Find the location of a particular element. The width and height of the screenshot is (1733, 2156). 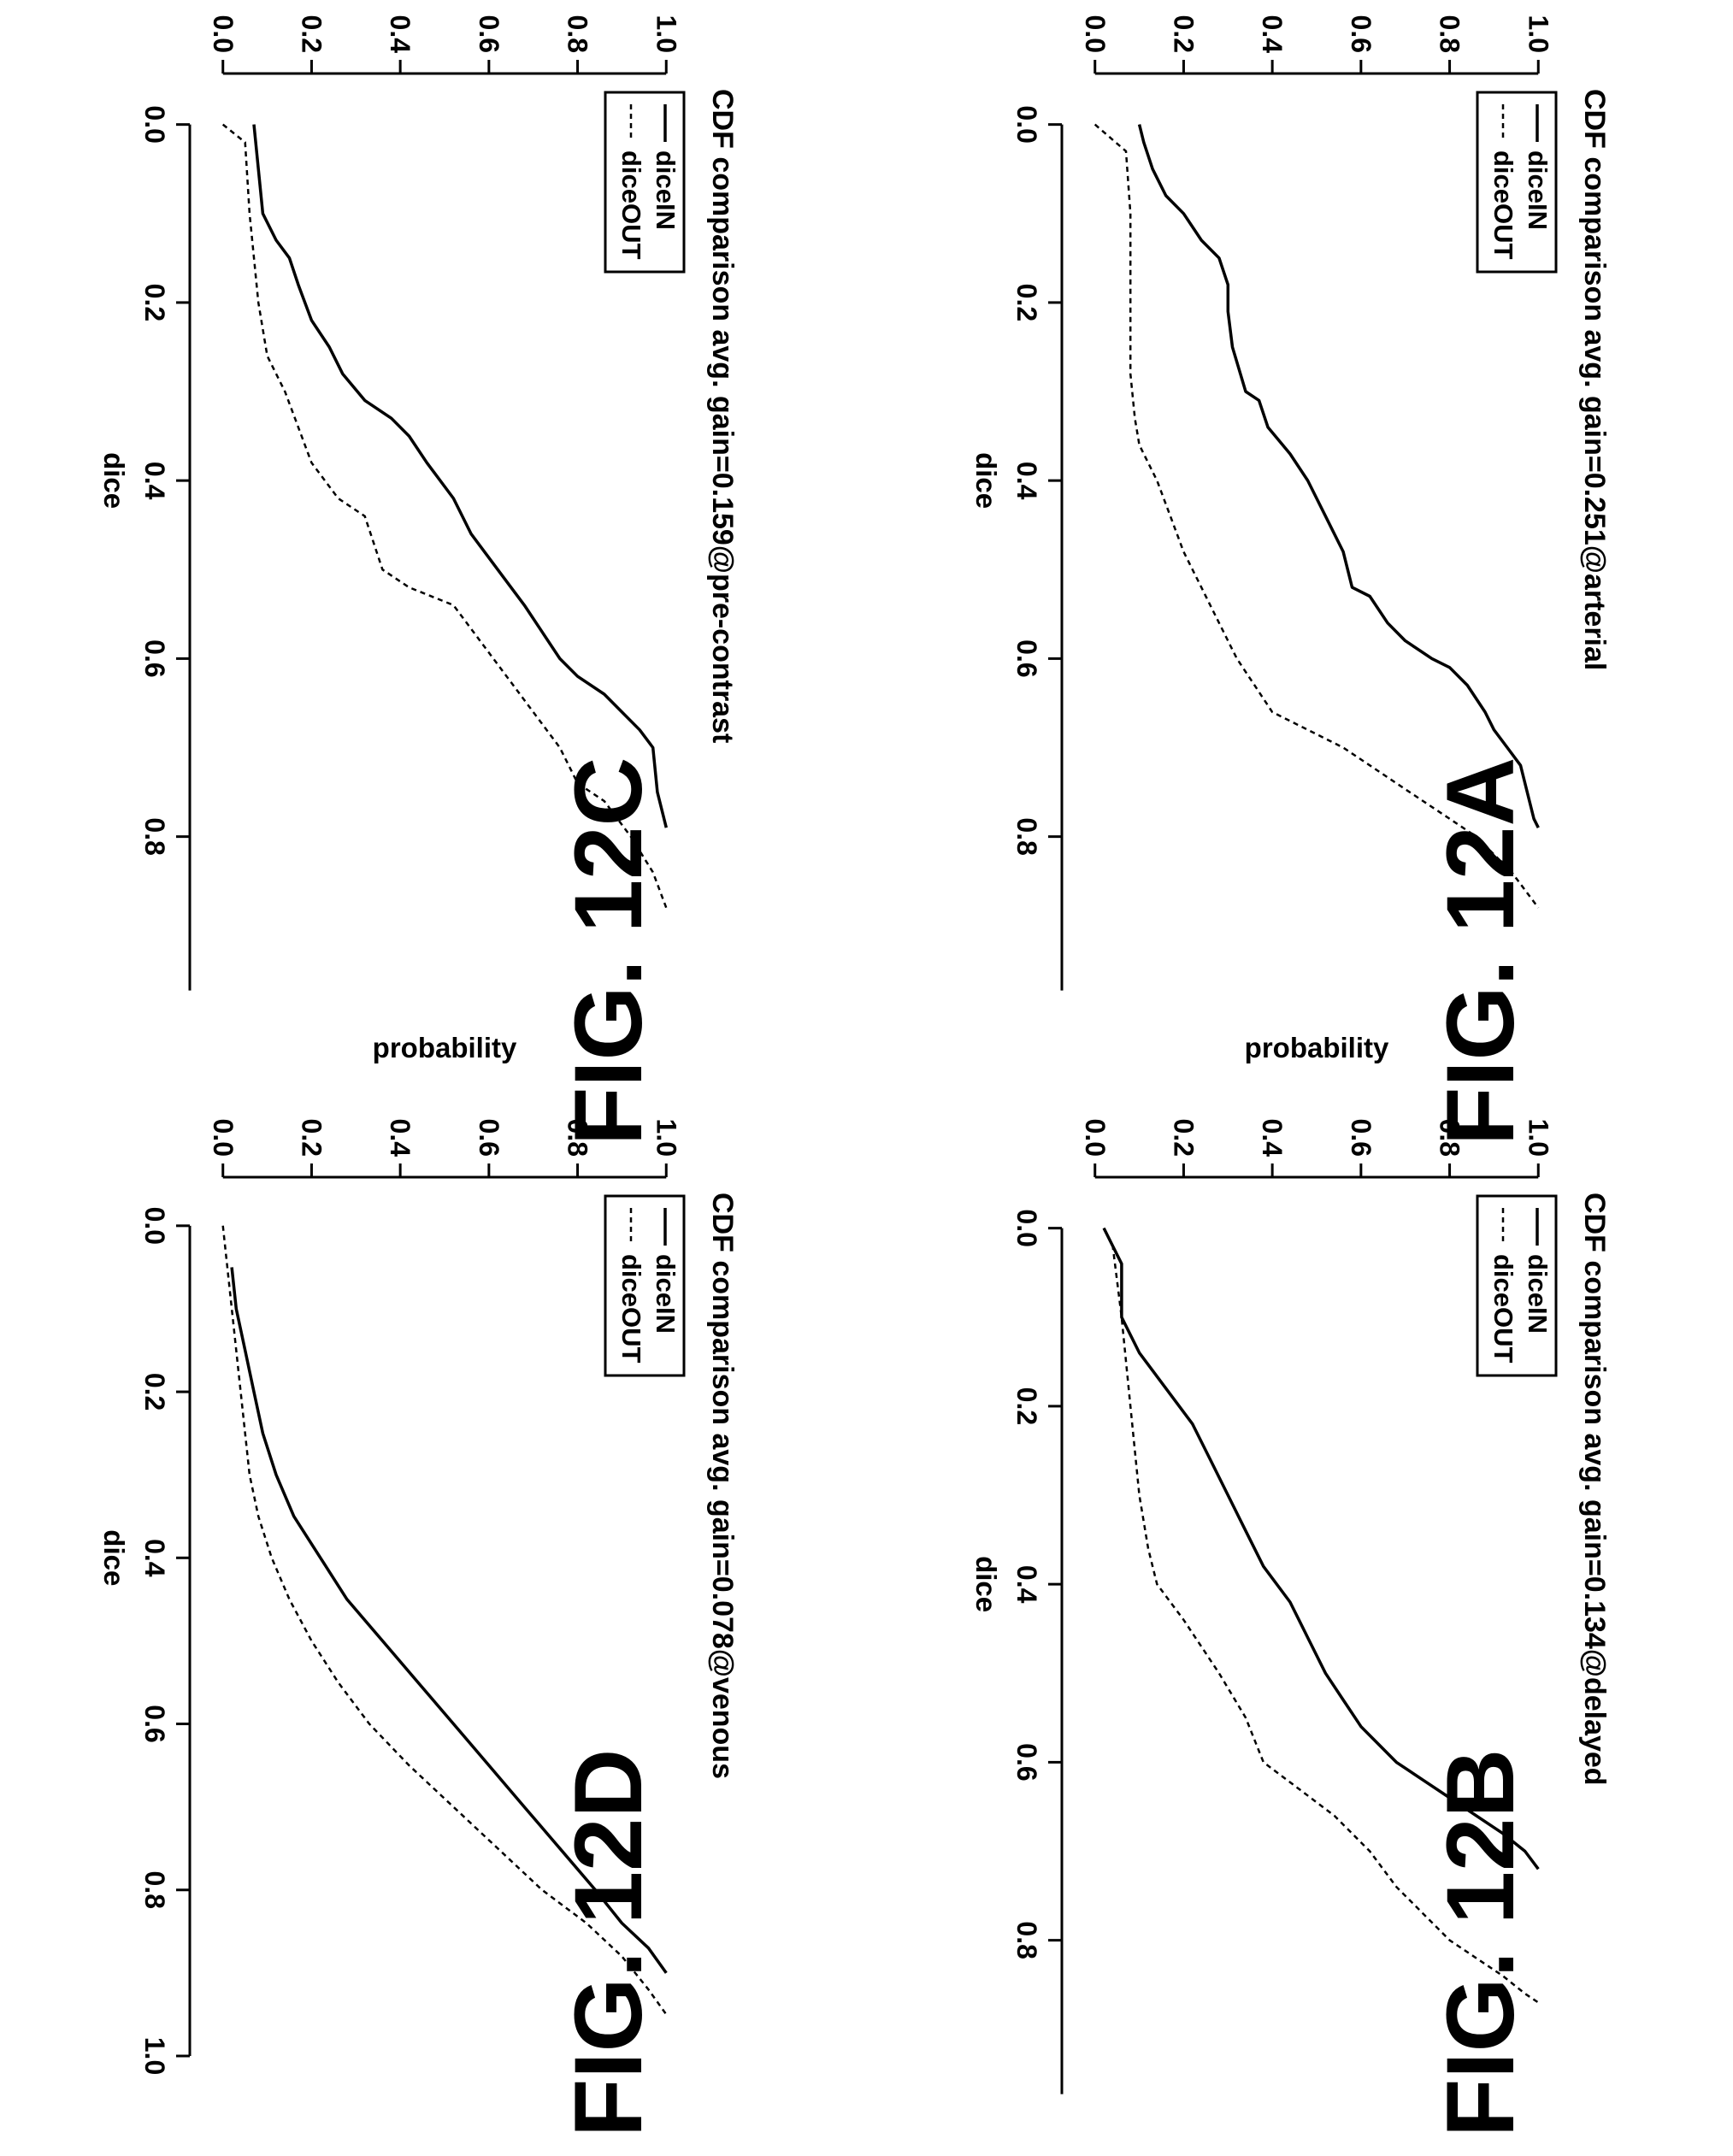

figure-label-12b: FIG. 12B is located at coordinates (1480, 1943).